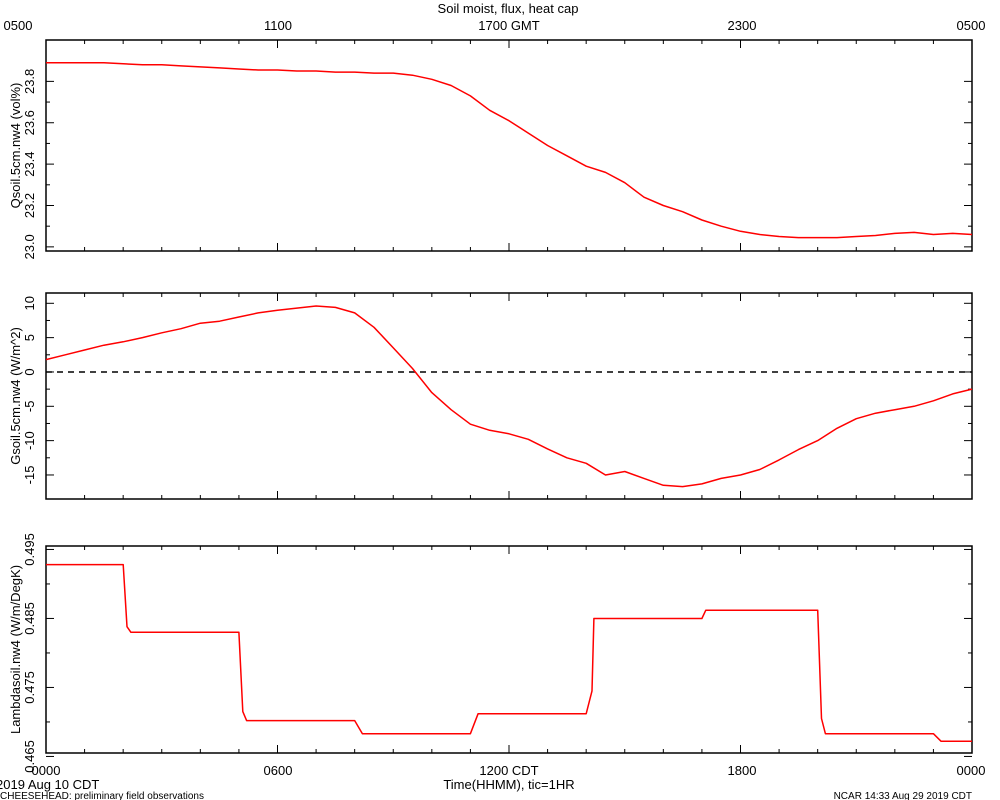  What do you see at coordinates (29, 407) in the screenshot?
I see `y-tick-label: -5` at bounding box center [29, 407].